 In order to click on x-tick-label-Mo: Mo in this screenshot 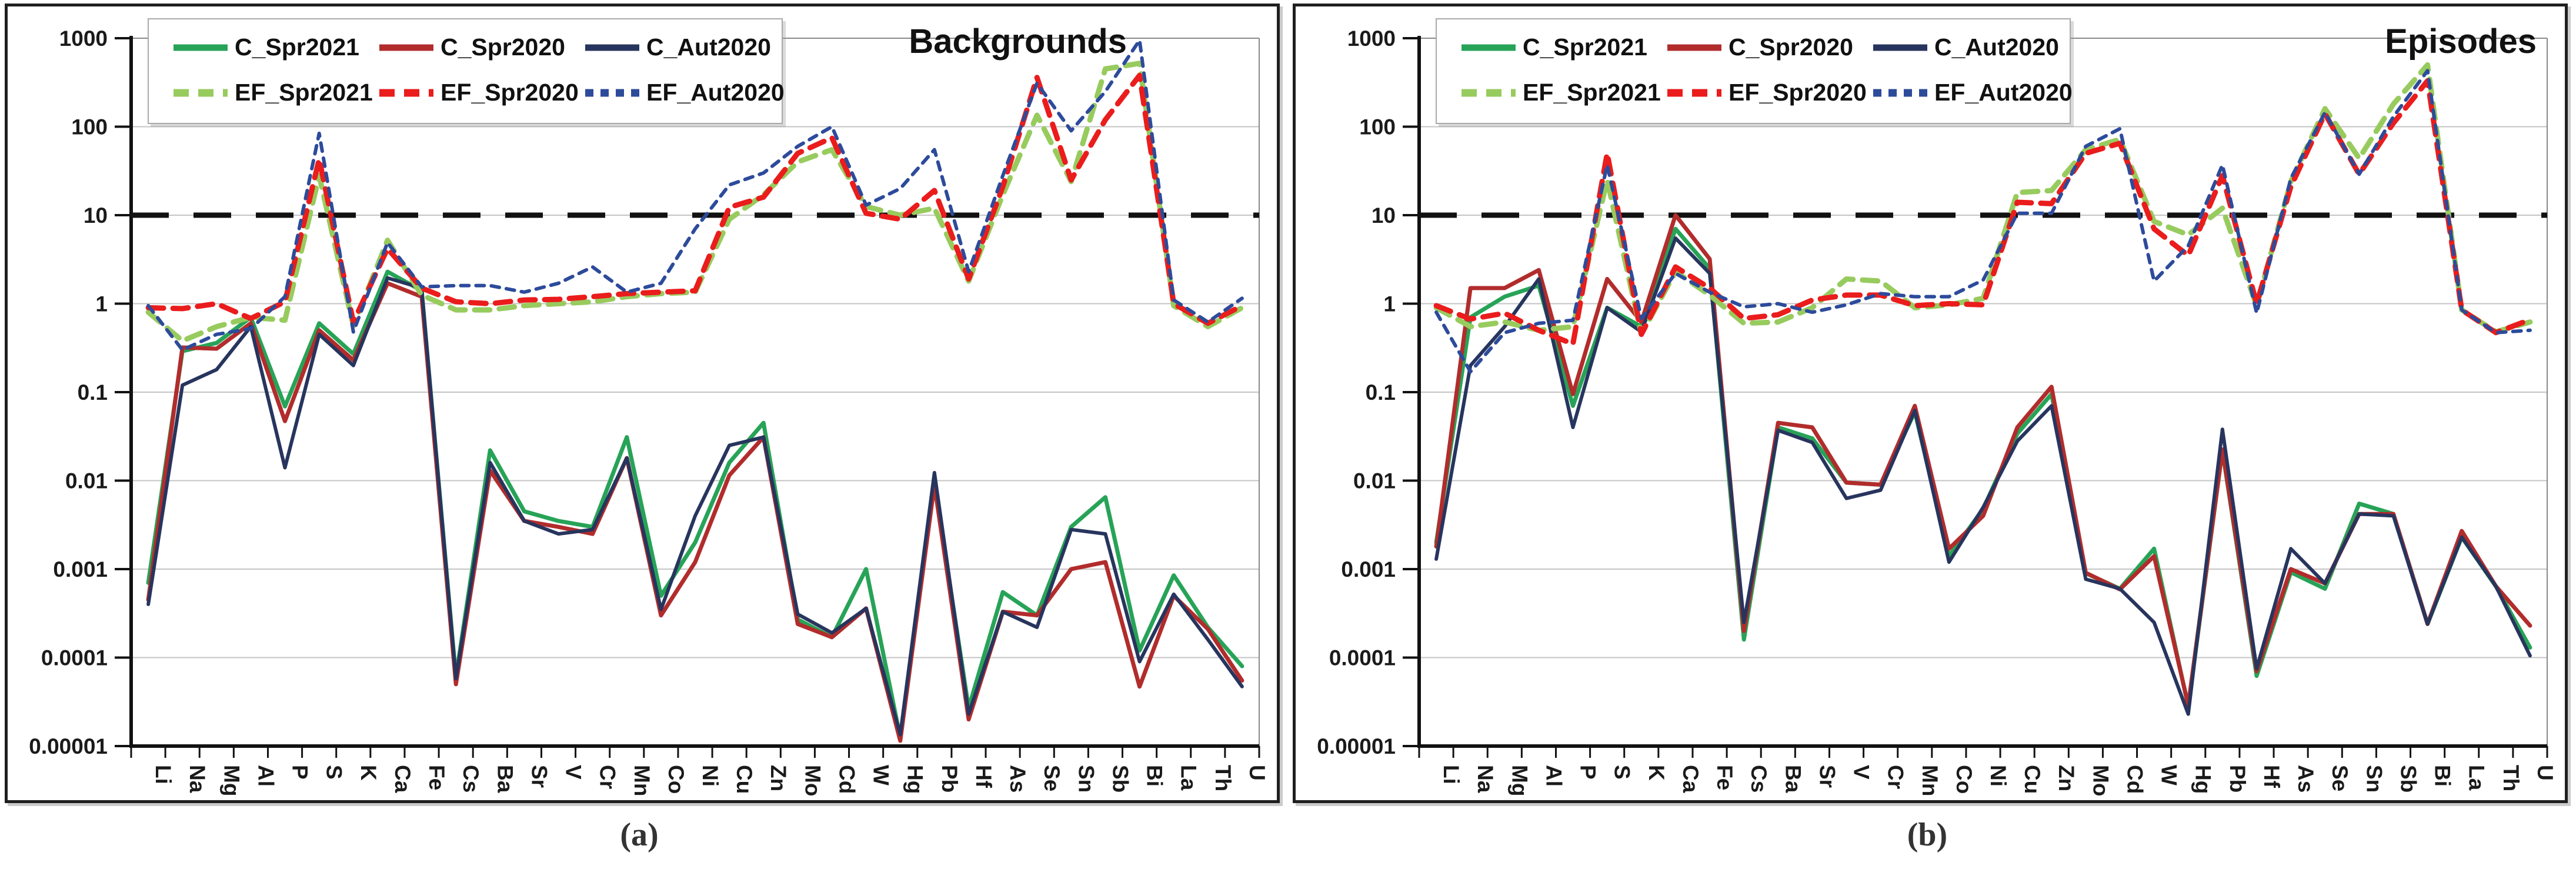, I will do `click(812, 780)`.